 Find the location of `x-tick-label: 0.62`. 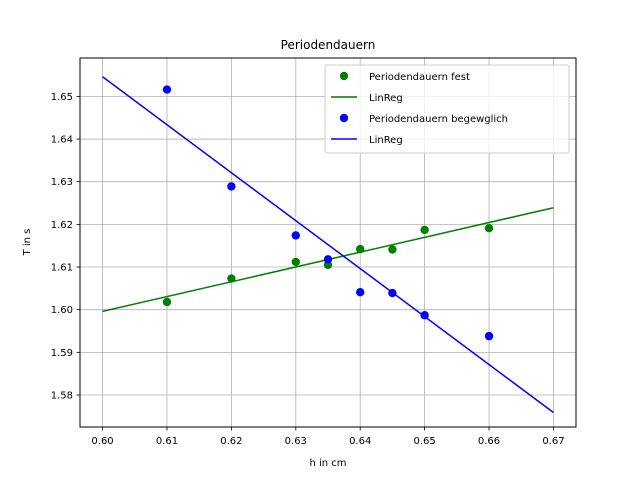

x-tick-label: 0.62 is located at coordinates (231, 441).